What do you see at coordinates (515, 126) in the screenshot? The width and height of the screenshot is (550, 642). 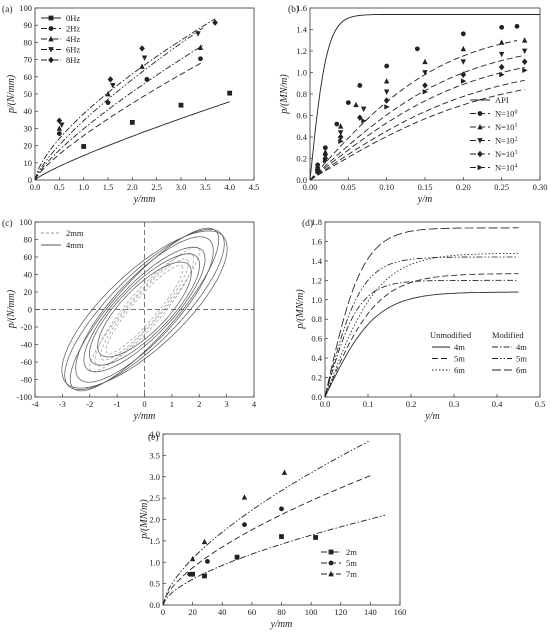 I see `legend-label-exponent: 1` at bounding box center [515, 126].